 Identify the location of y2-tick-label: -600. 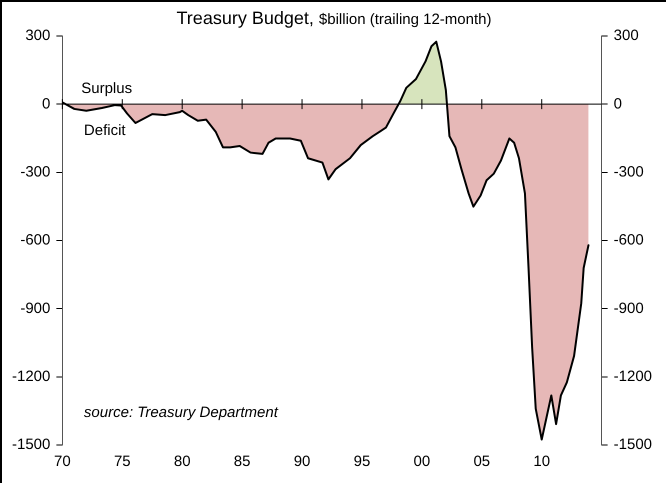
(629, 240).